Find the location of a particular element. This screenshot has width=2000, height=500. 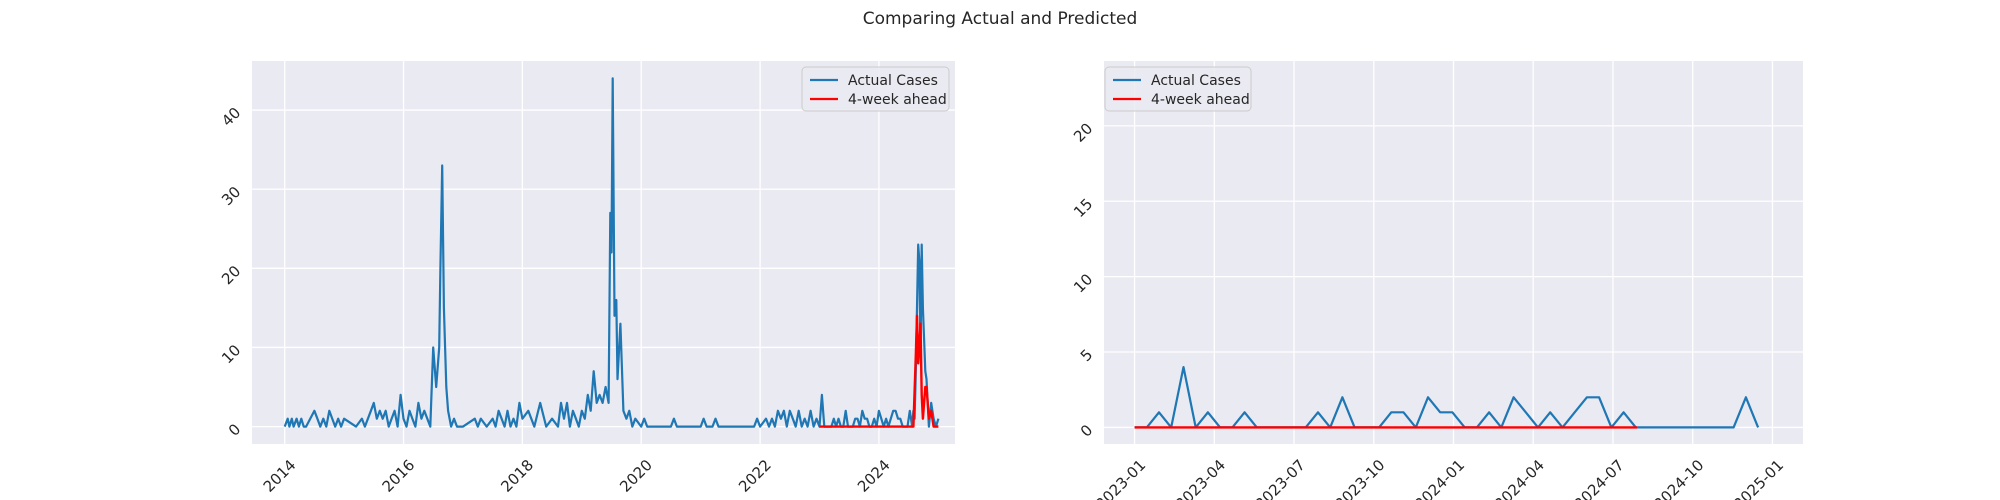

x-tick-label: 2024 is located at coordinates (874, 476).